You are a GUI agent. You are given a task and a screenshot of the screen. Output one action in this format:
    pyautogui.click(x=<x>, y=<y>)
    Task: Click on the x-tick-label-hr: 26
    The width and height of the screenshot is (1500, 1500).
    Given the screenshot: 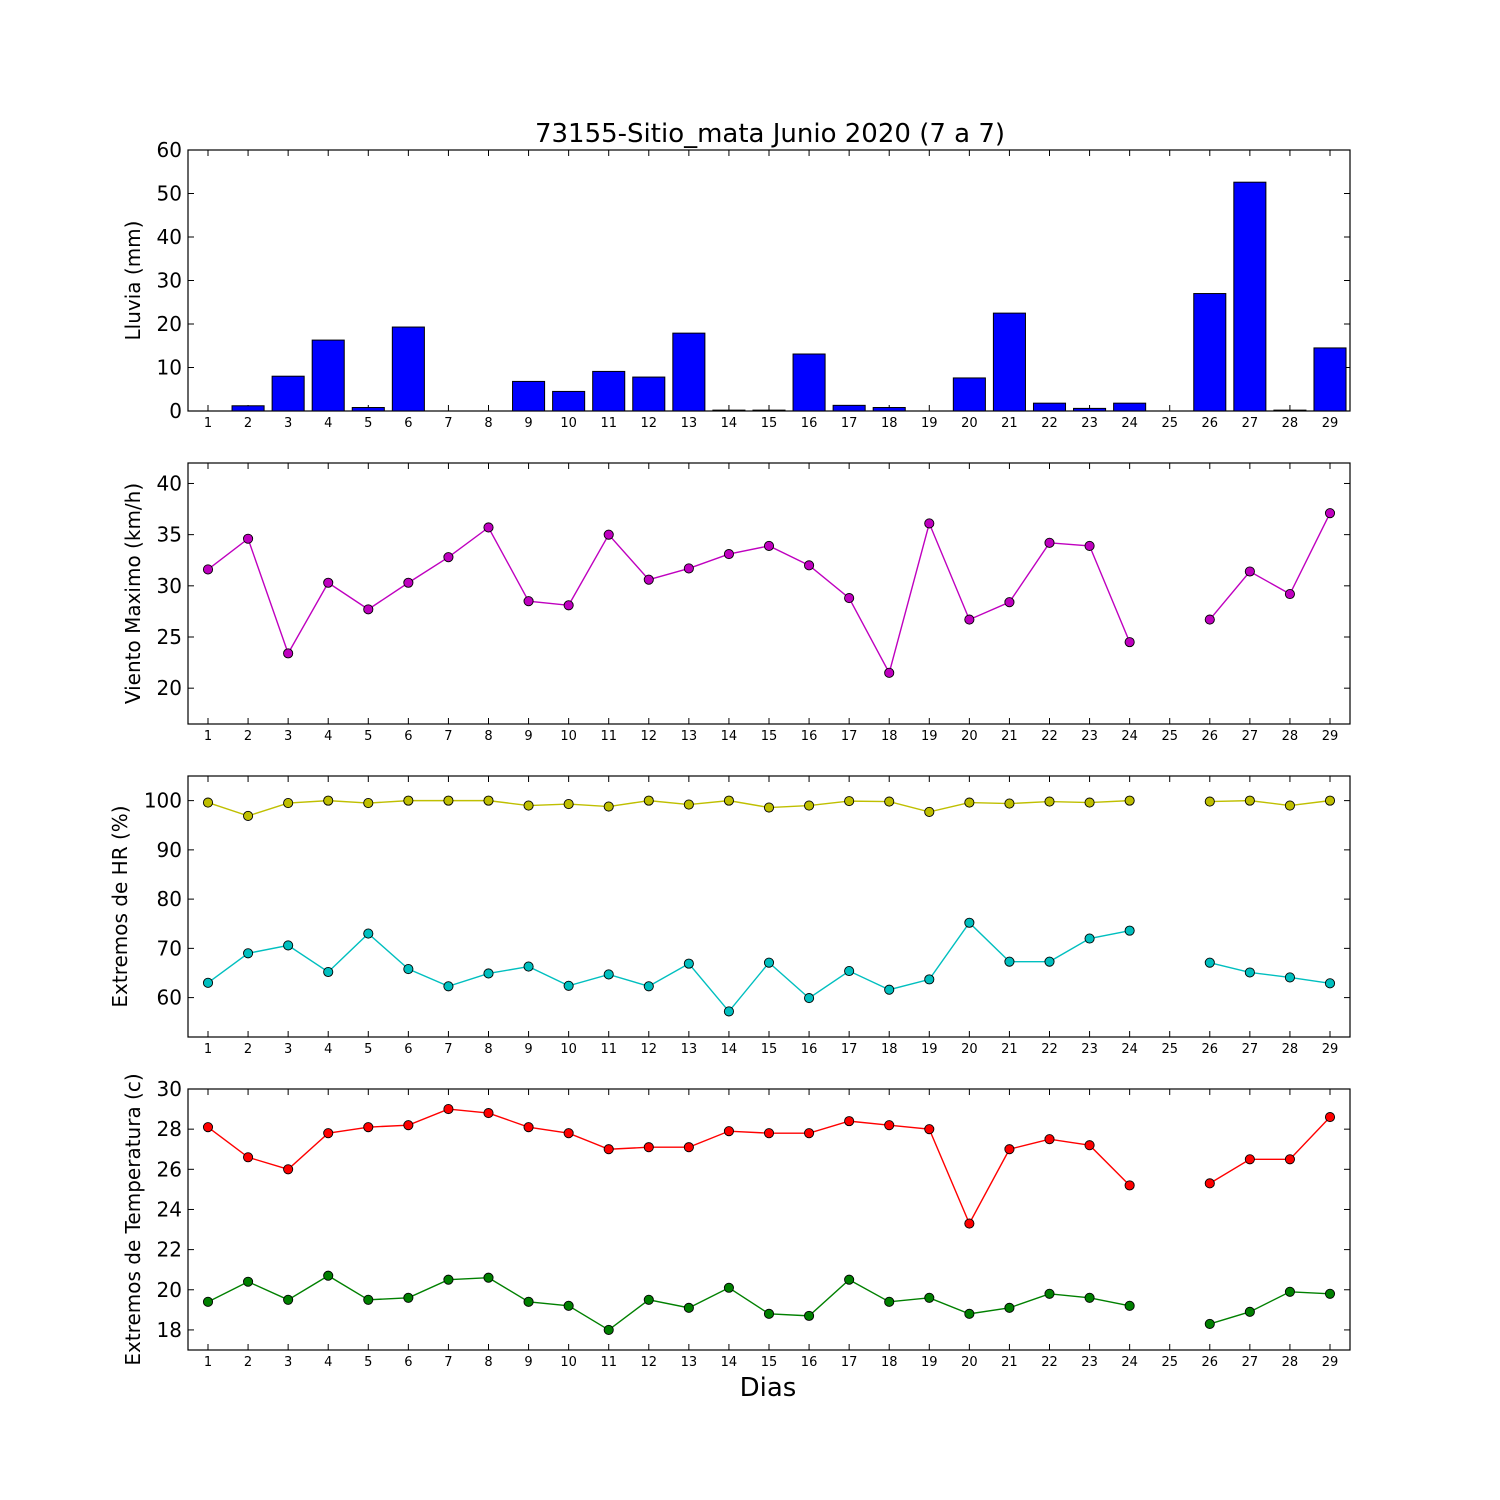 What is the action you would take?
    pyautogui.click(x=1210, y=1049)
    